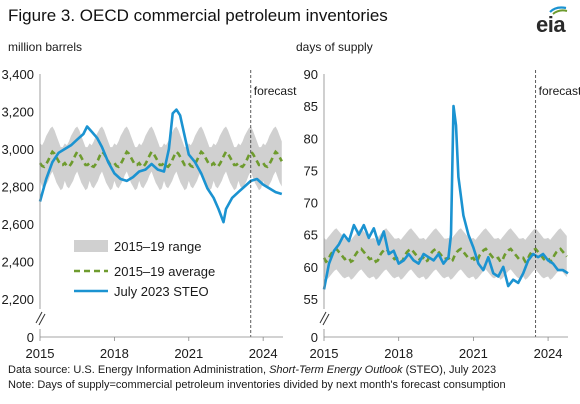  What do you see at coordinates (334, 47) in the screenshot?
I see `right-chart-ylabel: days of supply` at bounding box center [334, 47].